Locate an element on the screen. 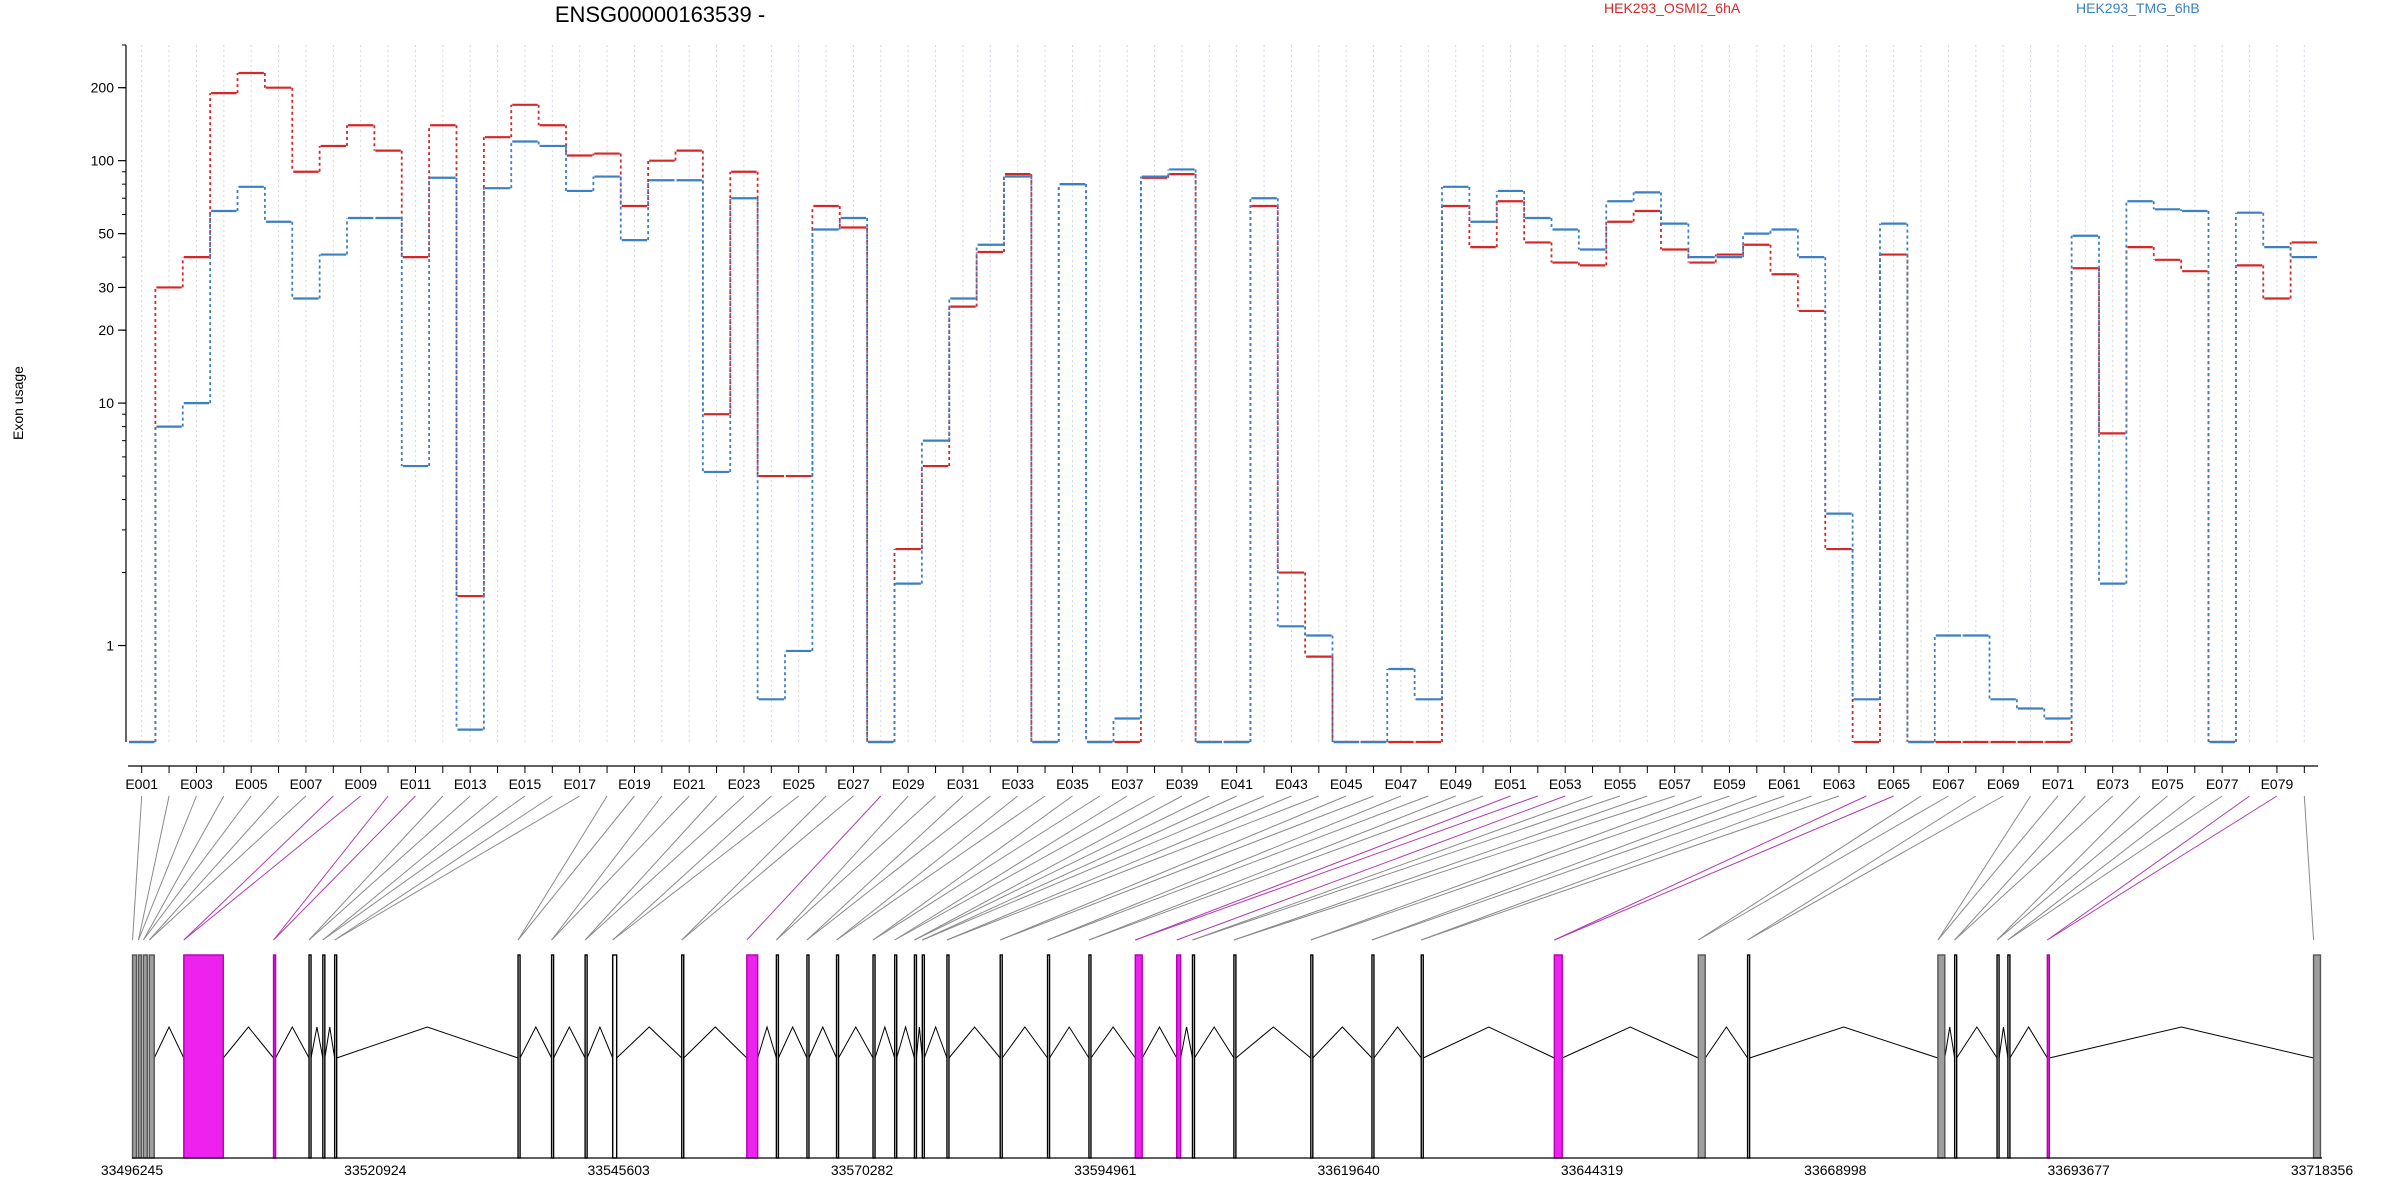  genomic-tick-label: 33668998 is located at coordinates (1835, 1170).